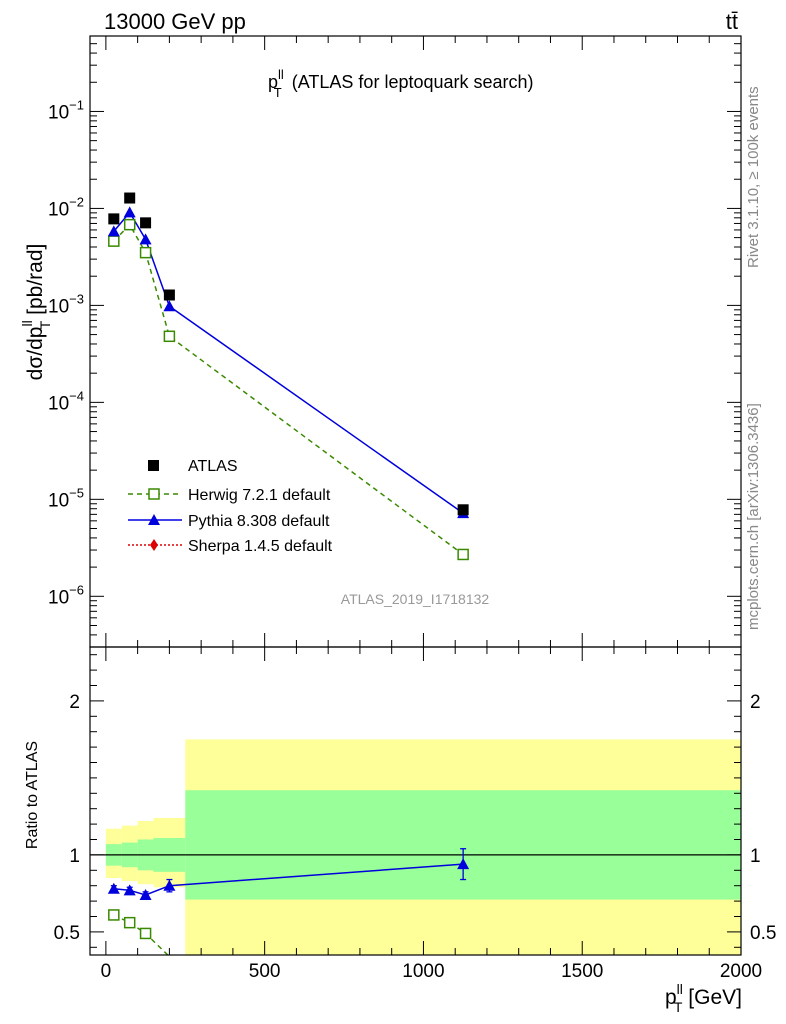 The width and height of the screenshot is (786, 1024). What do you see at coordinates (74, 856) in the screenshot?
I see `ratio-ytick-label: 1` at bounding box center [74, 856].